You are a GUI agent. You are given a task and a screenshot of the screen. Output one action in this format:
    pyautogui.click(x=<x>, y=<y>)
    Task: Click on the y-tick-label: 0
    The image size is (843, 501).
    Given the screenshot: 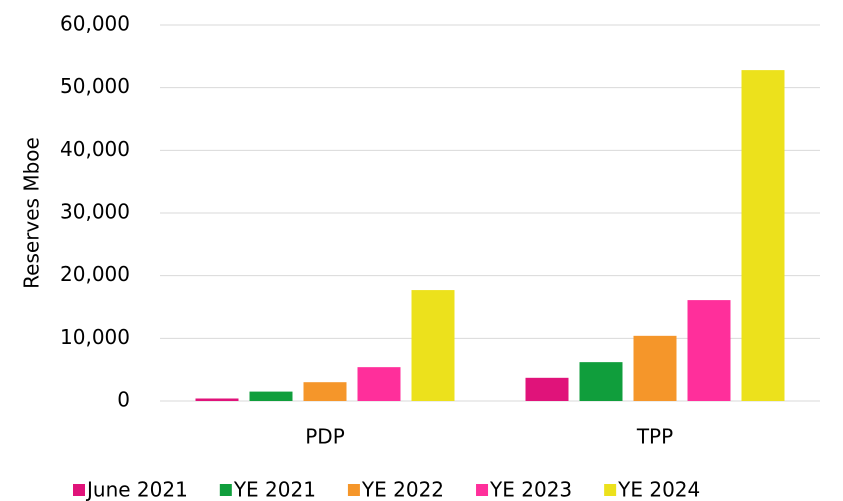 What is the action you would take?
    pyautogui.click(x=123, y=400)
    